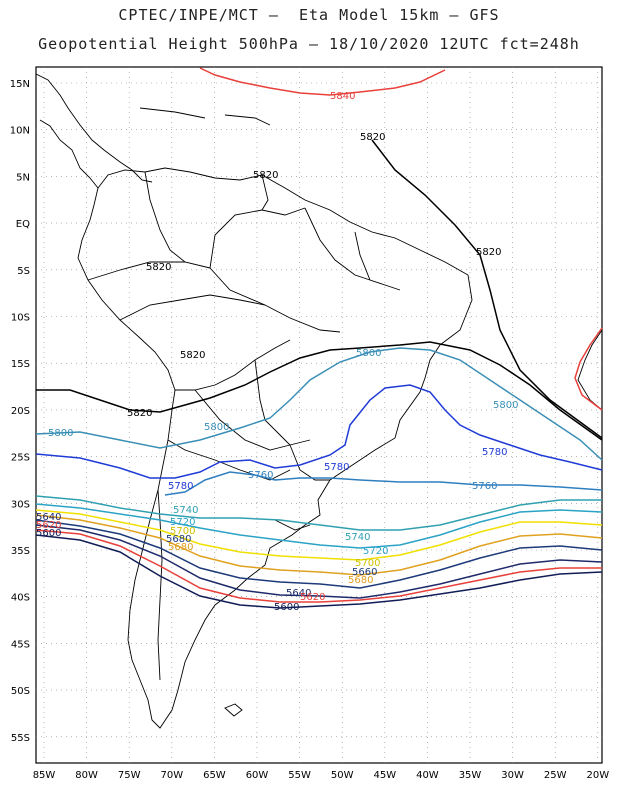  Describe the element at coordinates (20, 551) in the screenshot. I see `latitude-label: 35S` at that location.